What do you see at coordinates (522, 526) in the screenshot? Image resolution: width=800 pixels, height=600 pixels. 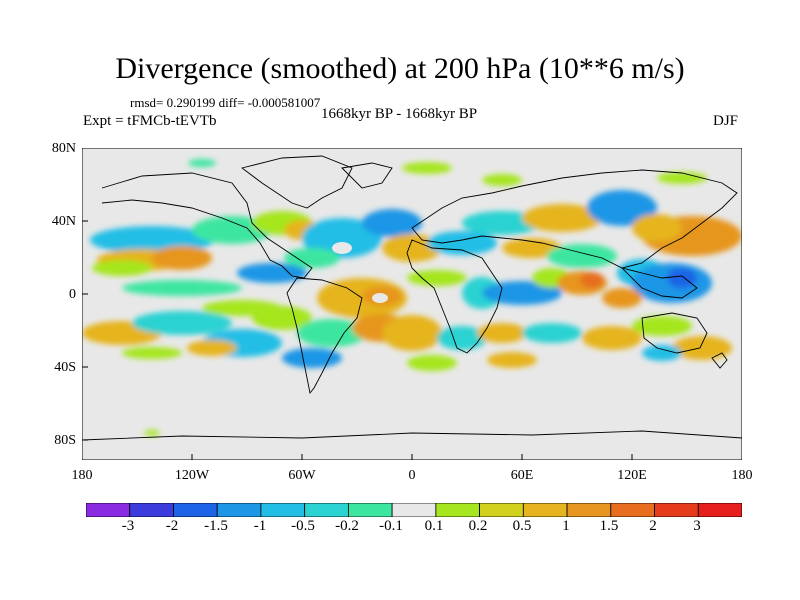 I see `colorbar-label-9: 0.5` at bounding box center [522, 526].